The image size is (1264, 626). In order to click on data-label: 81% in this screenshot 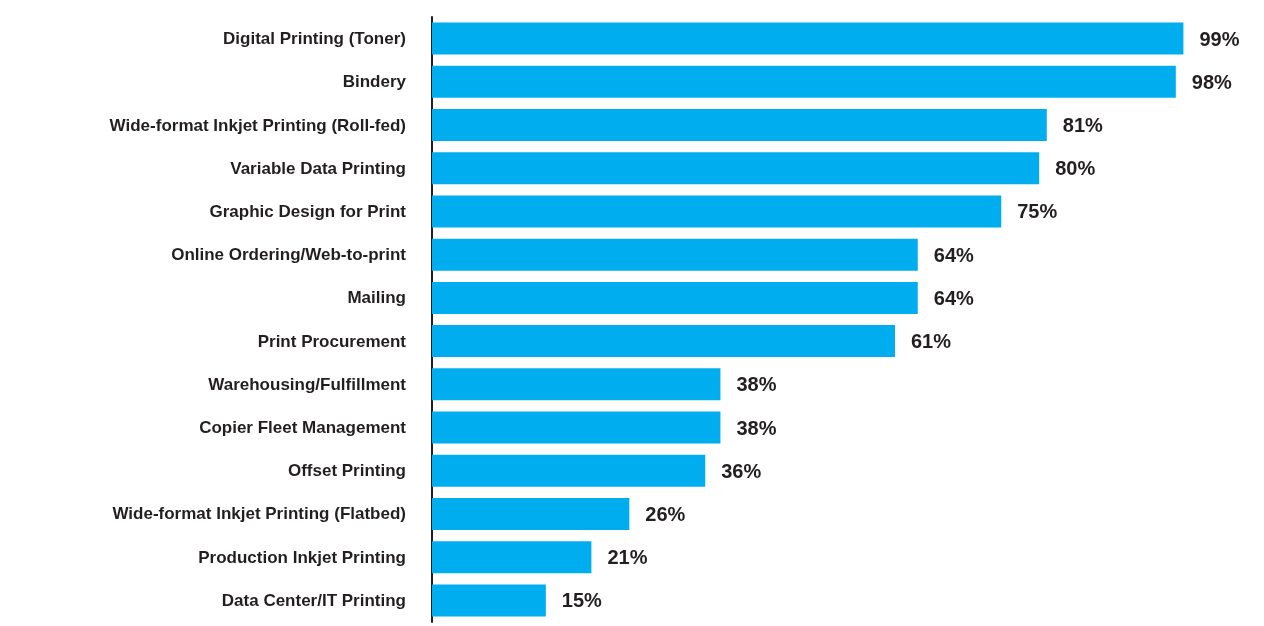, I will do `click(1083, 125)`.